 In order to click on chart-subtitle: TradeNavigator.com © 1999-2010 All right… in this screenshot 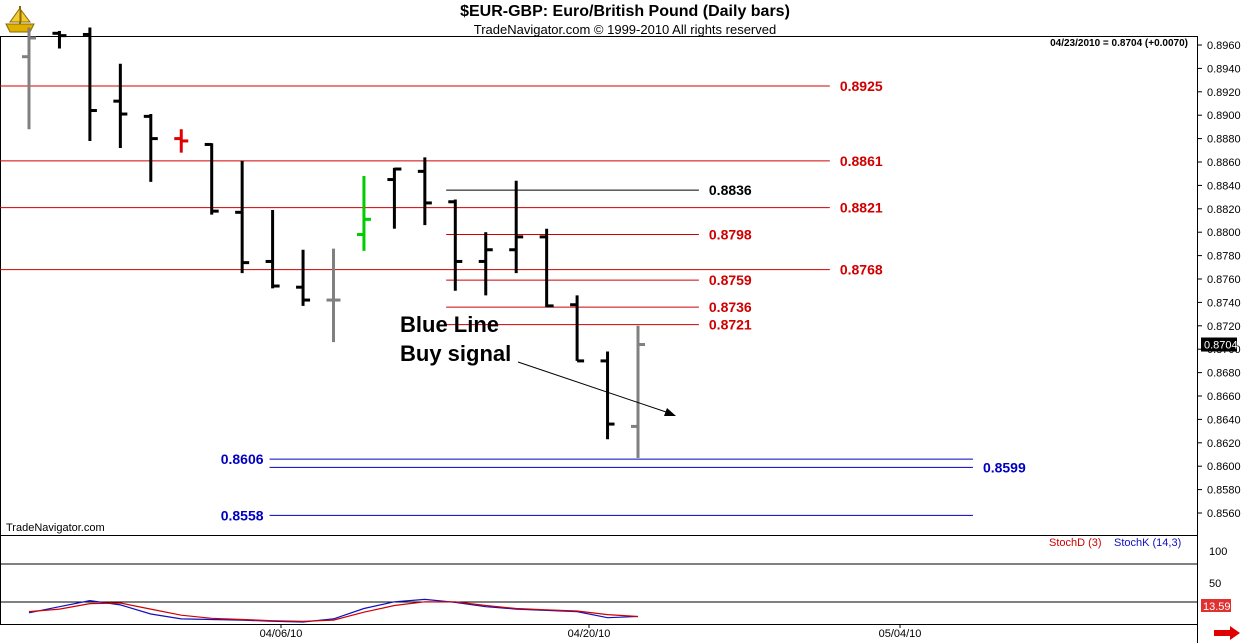, I will do `click(625, 29)`.